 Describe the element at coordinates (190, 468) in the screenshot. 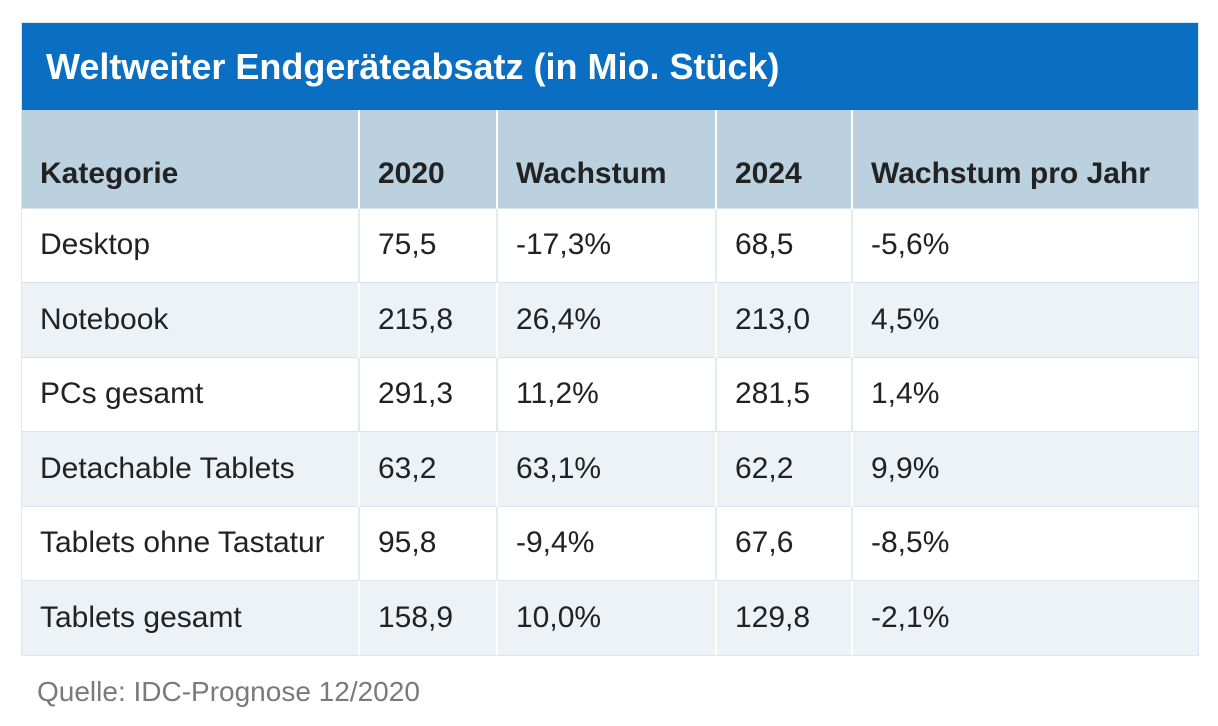

I see `cell-kategorie: Detachable Tablets` at that location.